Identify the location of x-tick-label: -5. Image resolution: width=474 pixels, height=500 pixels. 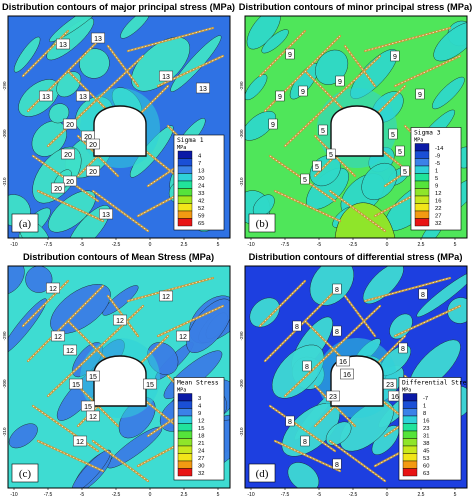
(82, 245).